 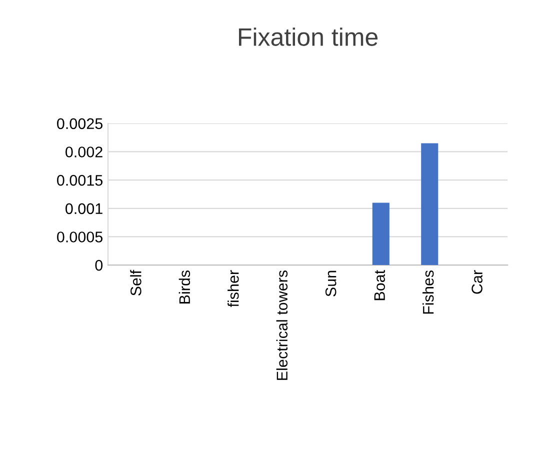 What do you see at coordinates (233, 289) in the screenshot?
I see `x-tick-label: fisher` at bounding box center [233, 289].